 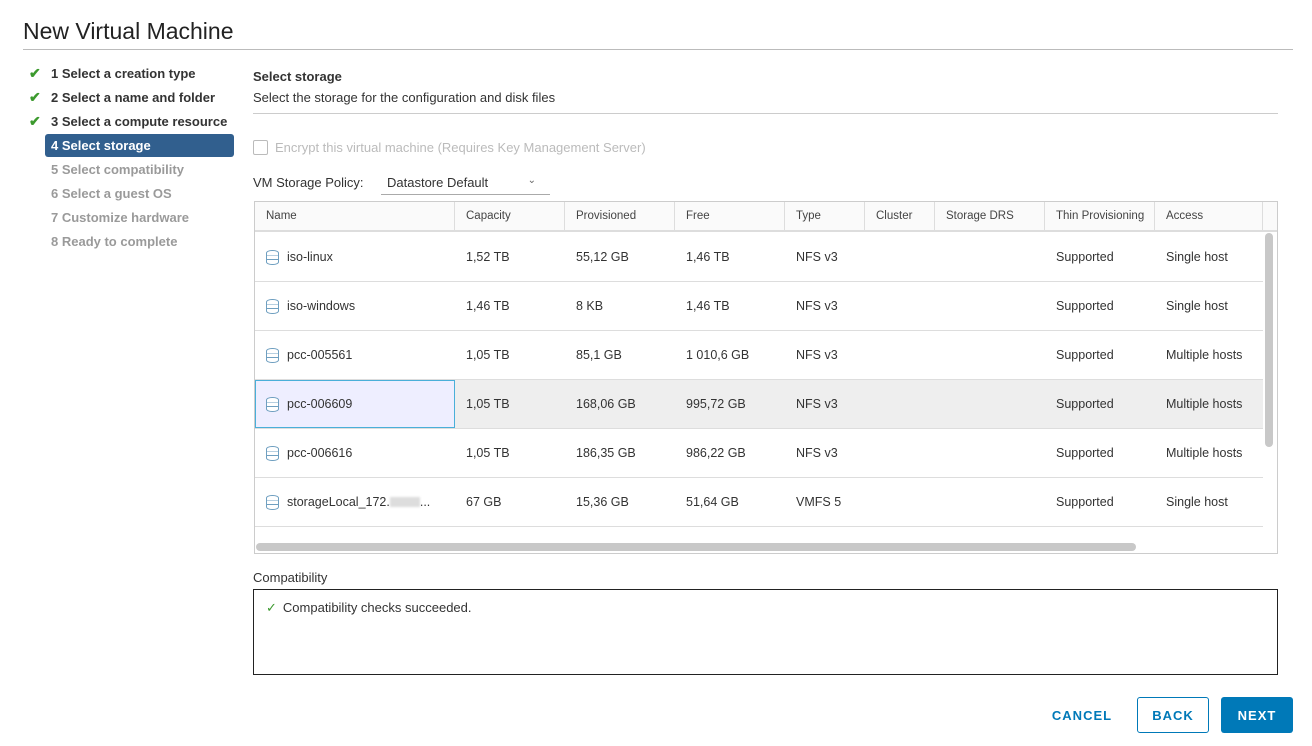 What do you see at coordinates (404, 502) in the screenshot?
I see `redacted` at bounding box center [404, 502].